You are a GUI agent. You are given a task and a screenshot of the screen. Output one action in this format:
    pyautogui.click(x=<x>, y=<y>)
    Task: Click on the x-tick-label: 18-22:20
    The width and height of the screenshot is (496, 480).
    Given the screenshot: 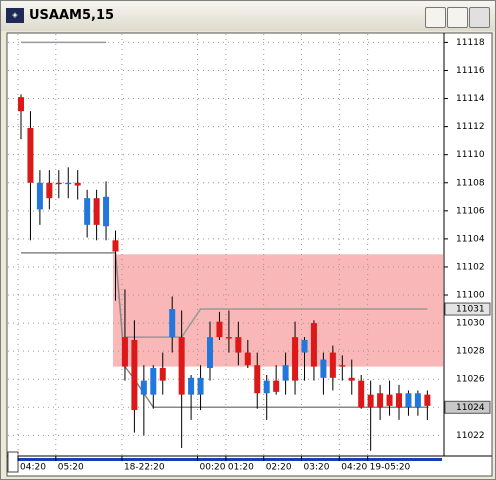 What is the action you would take?
    pyautogui.click(x=144, y=468)
    